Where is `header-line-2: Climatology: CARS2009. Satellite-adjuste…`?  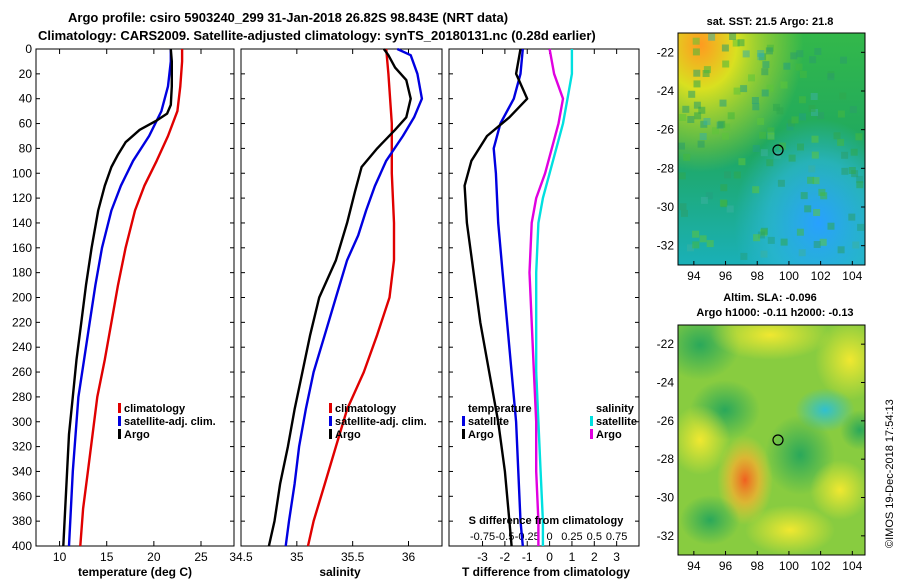
header-line-2: Climatology: CARS2009. Satellite-adjuste… is located at coordinates (317, 35).